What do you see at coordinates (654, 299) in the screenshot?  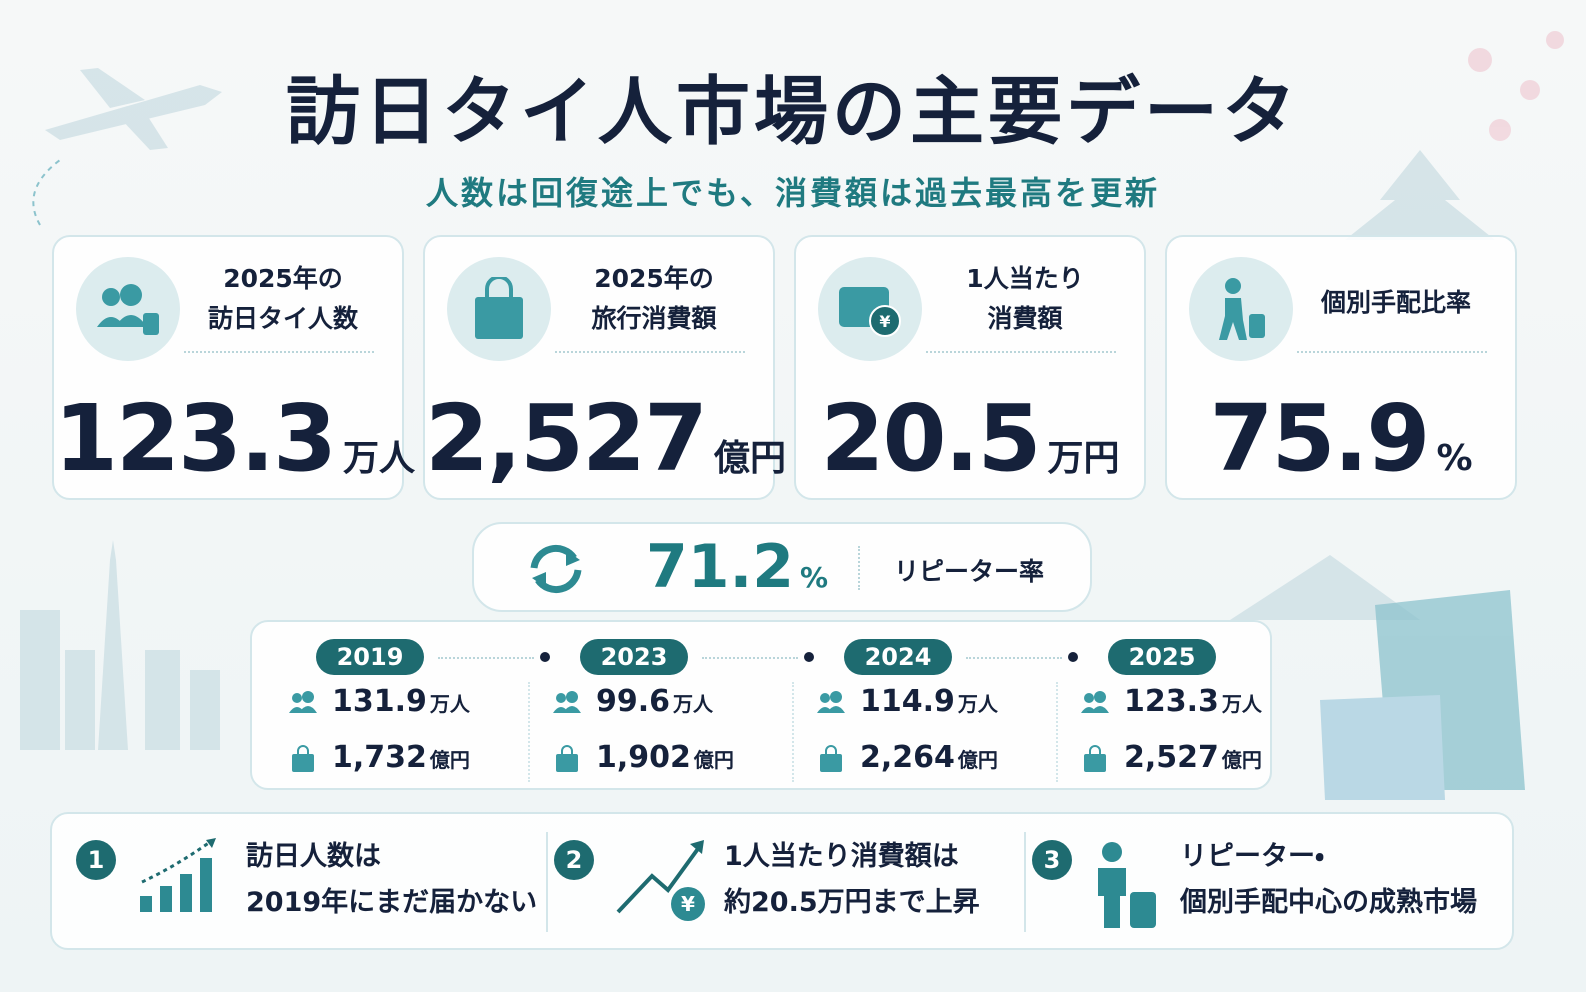 I see `card-label: 2025年の 旅行消費額` at bounding box center [654, 299].